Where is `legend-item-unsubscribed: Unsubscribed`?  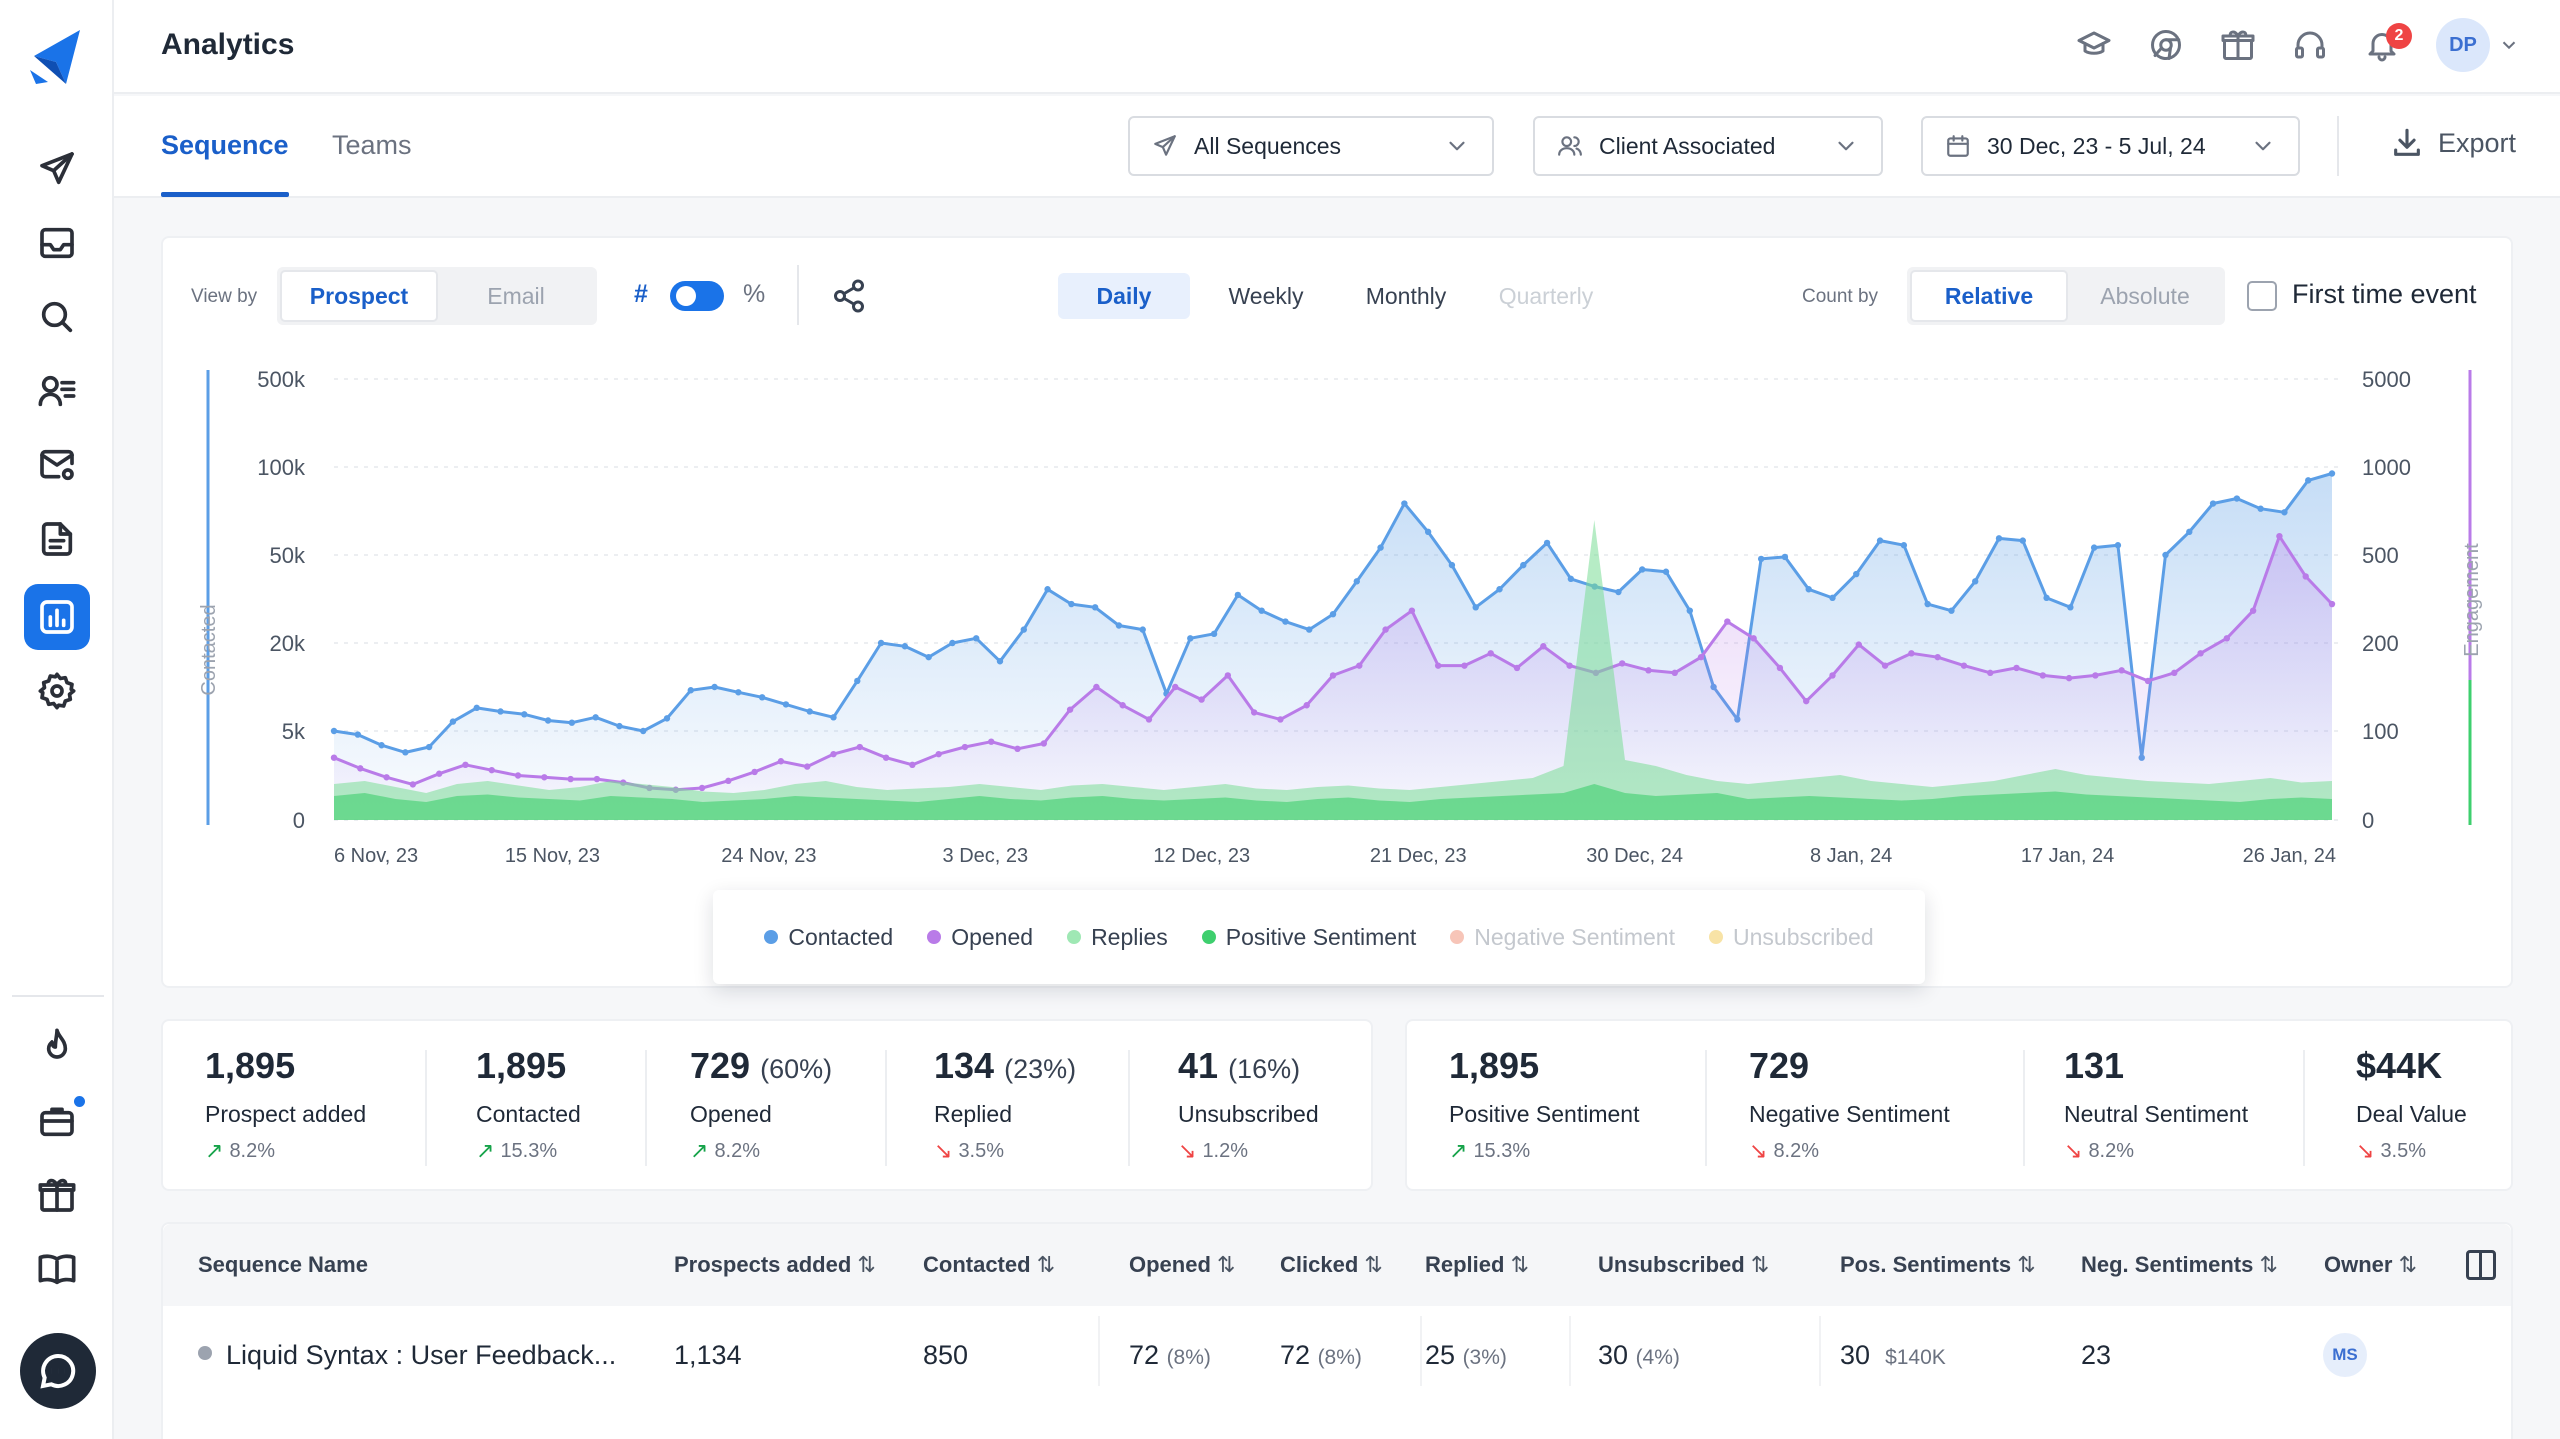 legend-item-unsubscribed: Unsubscribed is located at coordinates (1791, 937).